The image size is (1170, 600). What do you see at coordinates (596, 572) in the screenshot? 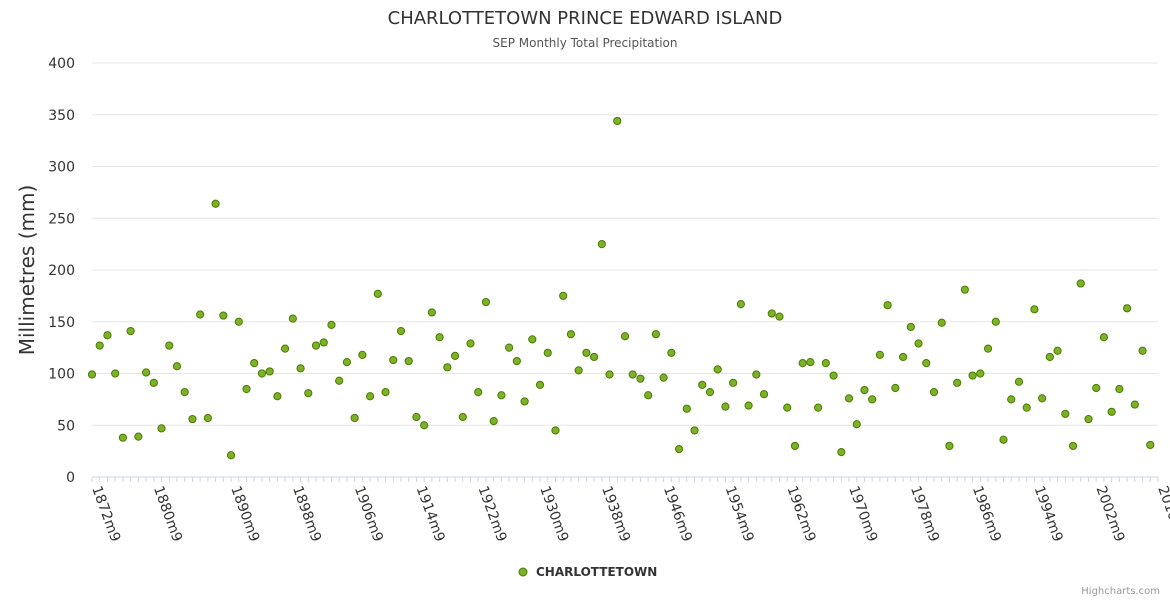
I see `legend-label: CHARLOTTETOWN` at bounding box center [596, 572].